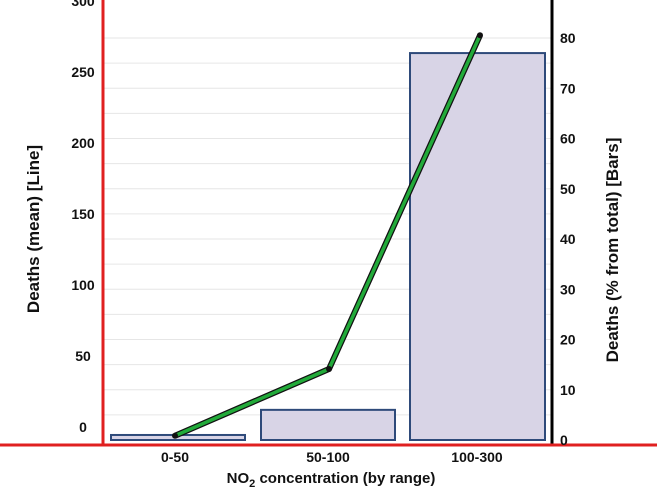 The image size is (657, 489). I want to click on right-tick-label: 0, so click(564, 440).